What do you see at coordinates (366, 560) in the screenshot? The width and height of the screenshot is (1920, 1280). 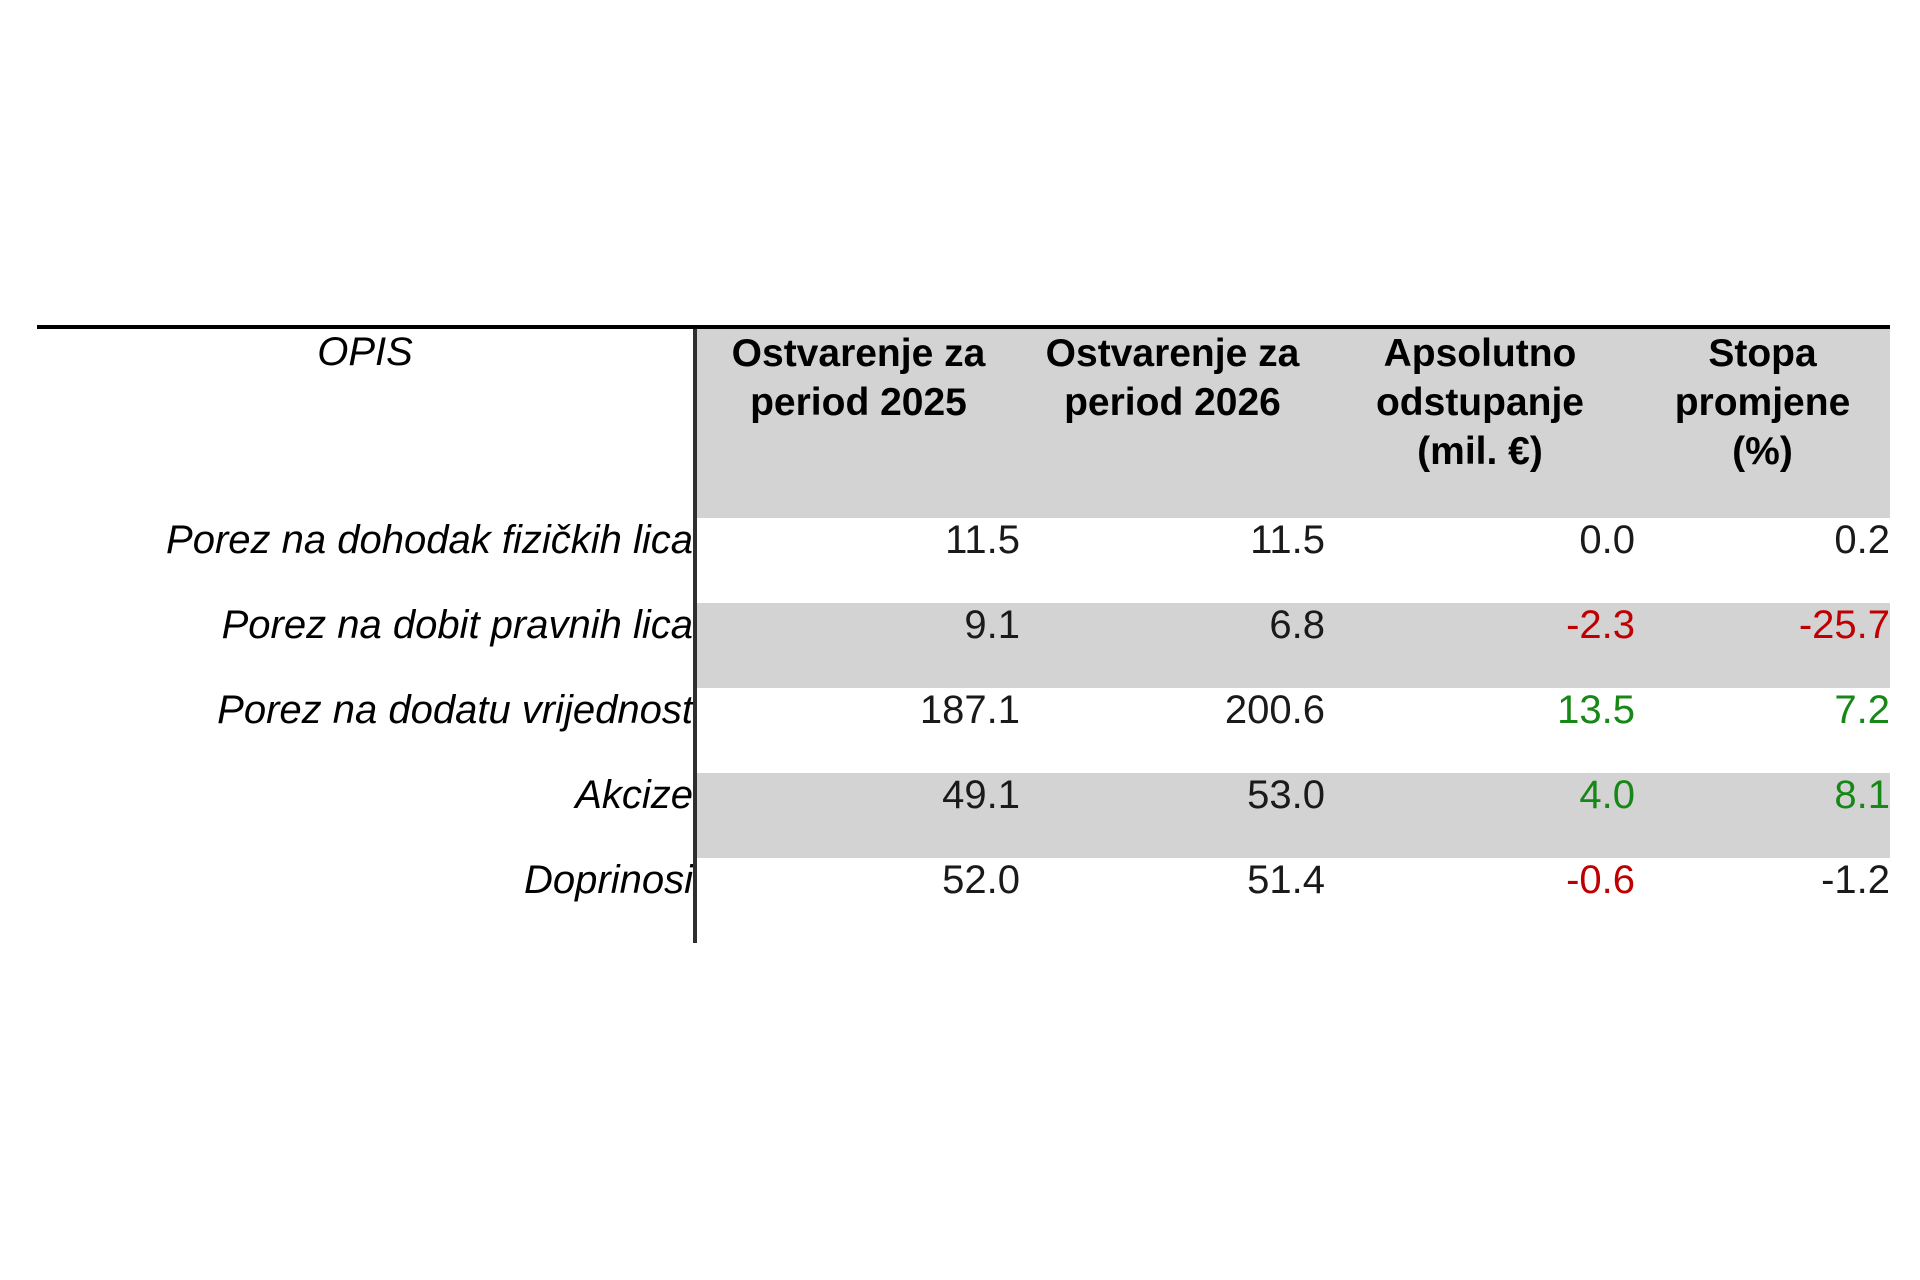 I see `row-label: Porez na dohodak fizičkih lica` at bounding box center [366, 560].